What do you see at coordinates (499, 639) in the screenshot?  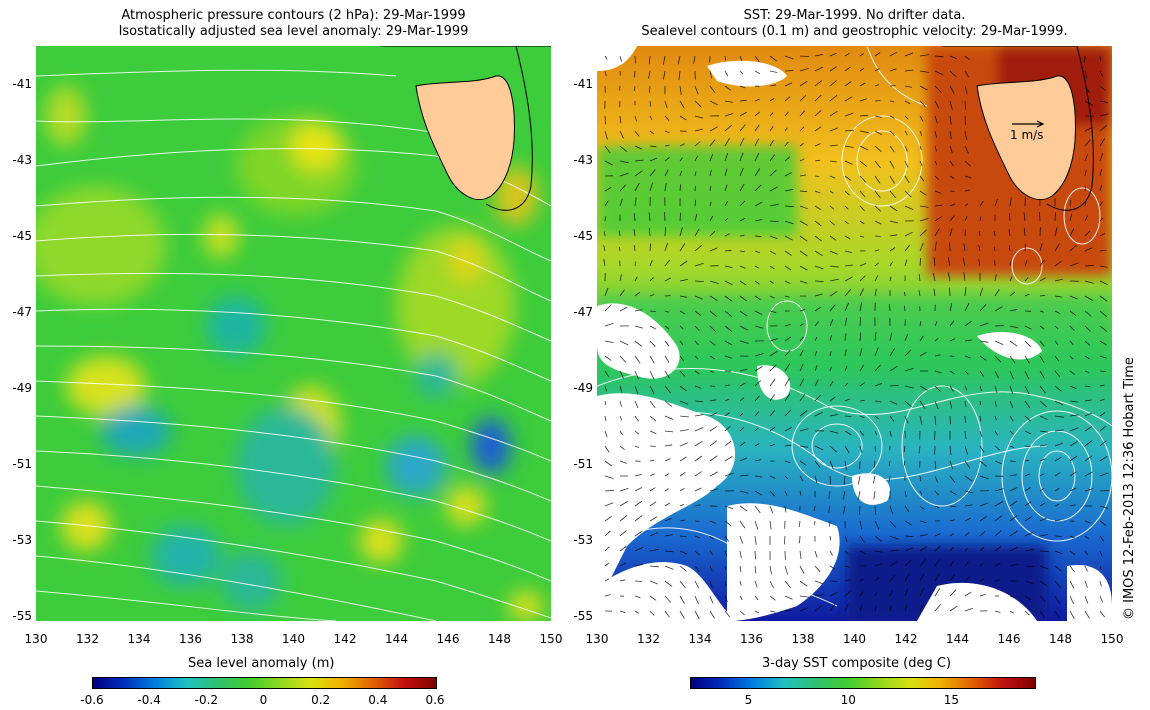 I see `longitude-tick-label: 148` at bounding box center [499, 639].